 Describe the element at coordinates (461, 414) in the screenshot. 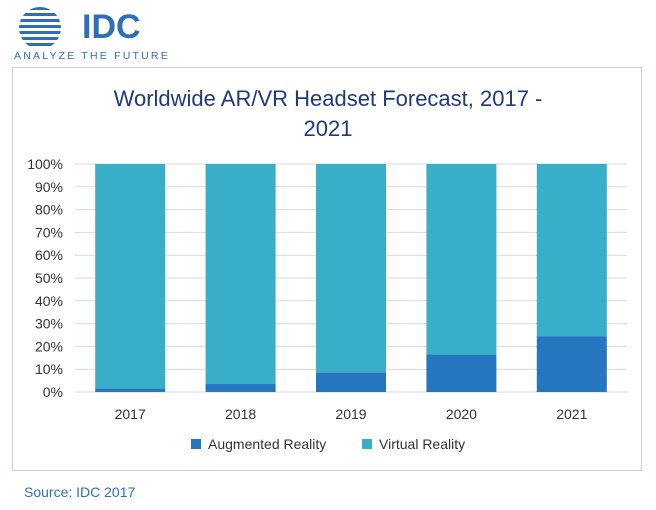

I see `x-tick-label: 2020` at that location.